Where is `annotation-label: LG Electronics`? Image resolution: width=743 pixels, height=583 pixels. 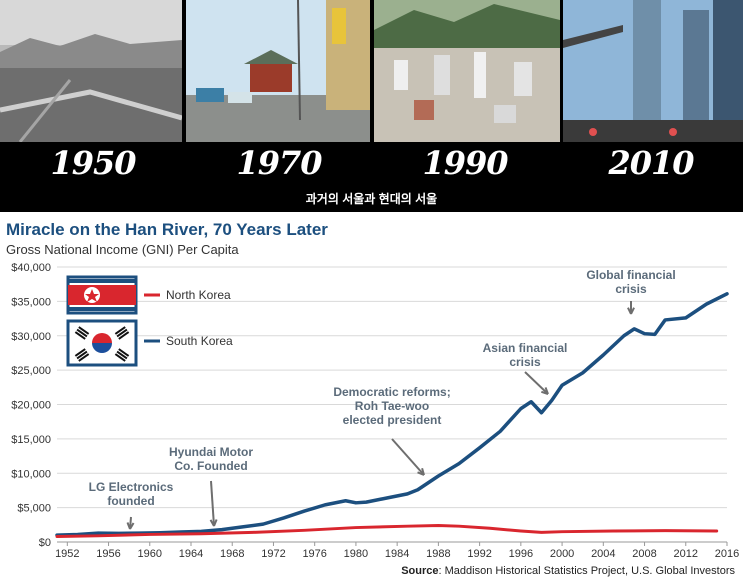 annotation-label: LG Electronics is located at coordinates (131, 487).